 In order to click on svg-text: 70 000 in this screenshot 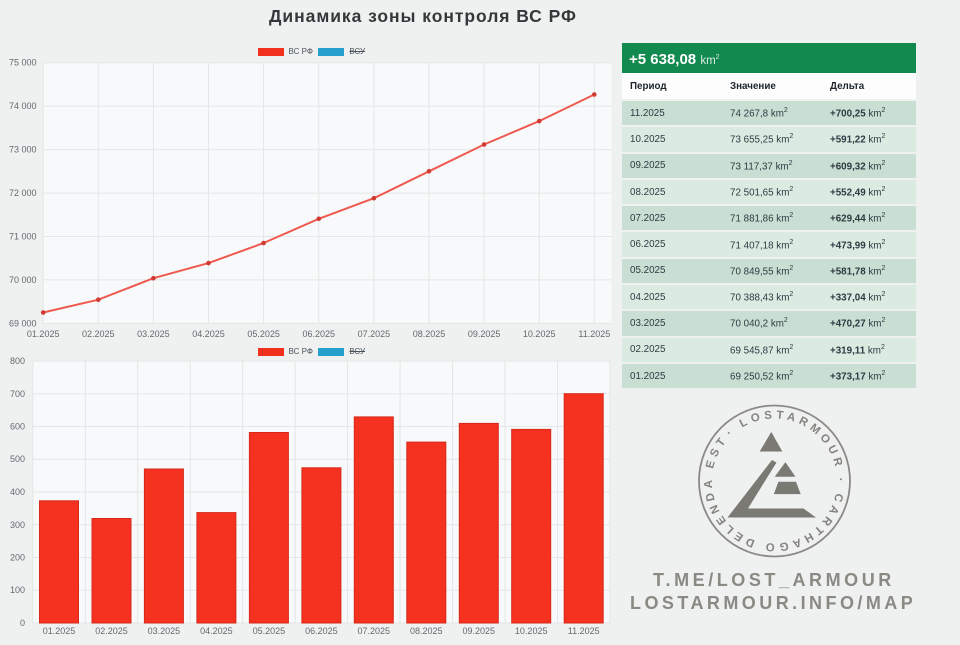, I will do `click(23, 280)`.